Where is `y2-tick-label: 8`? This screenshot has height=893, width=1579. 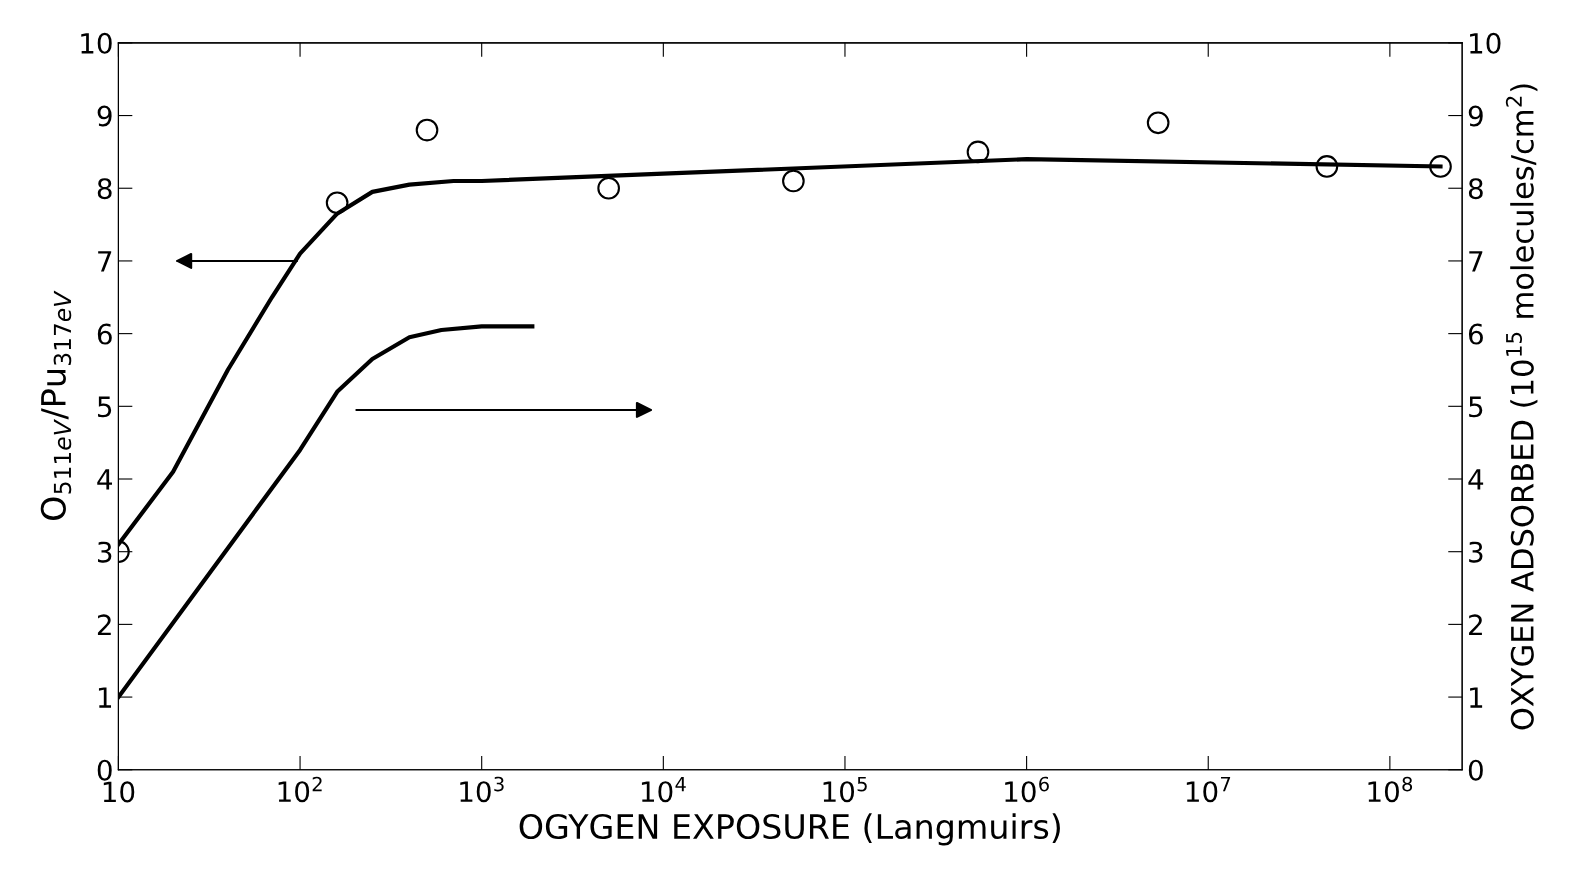 y2-tick-label: 8 is located at coordinates (1475, 189).